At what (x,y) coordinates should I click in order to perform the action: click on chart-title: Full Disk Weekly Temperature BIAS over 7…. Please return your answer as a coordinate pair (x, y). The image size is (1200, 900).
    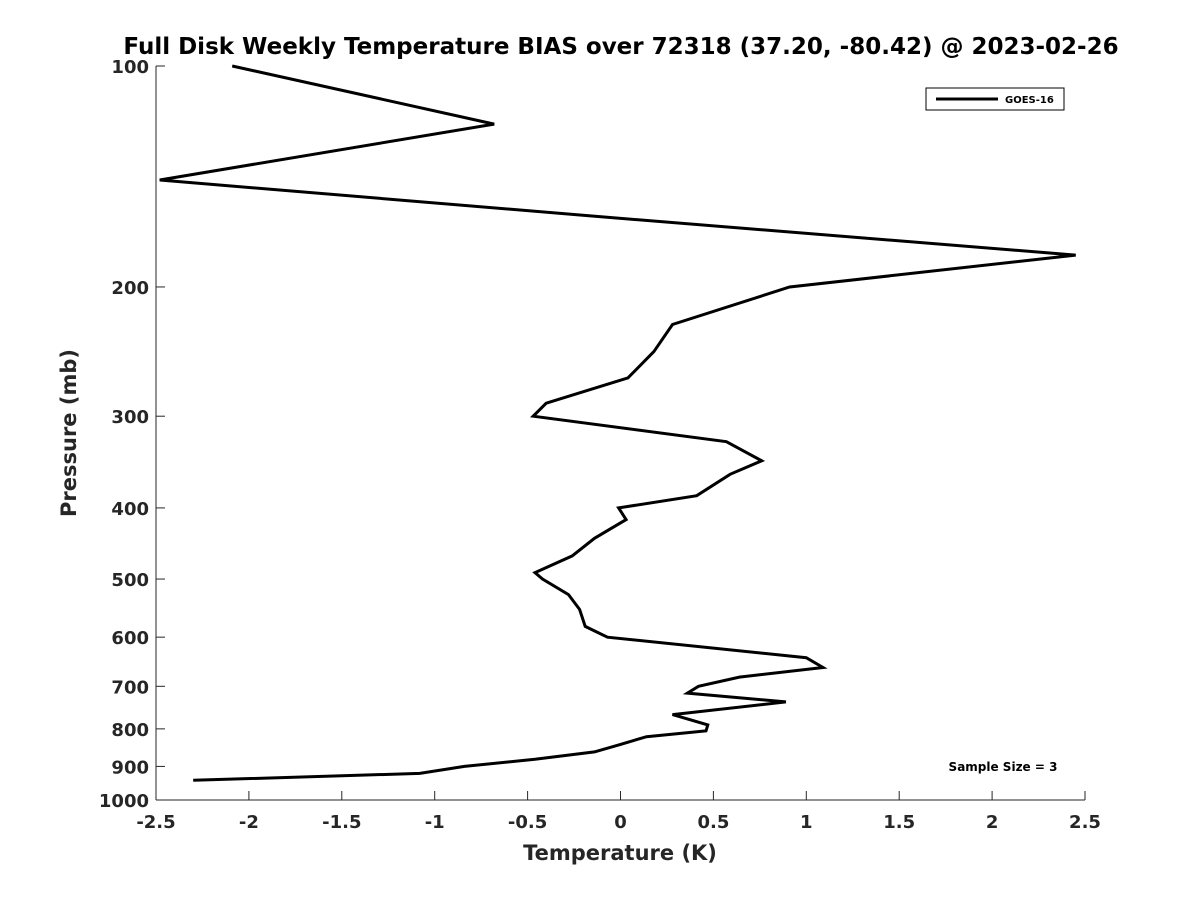
    Looking at the image, I should click on (620, 47).